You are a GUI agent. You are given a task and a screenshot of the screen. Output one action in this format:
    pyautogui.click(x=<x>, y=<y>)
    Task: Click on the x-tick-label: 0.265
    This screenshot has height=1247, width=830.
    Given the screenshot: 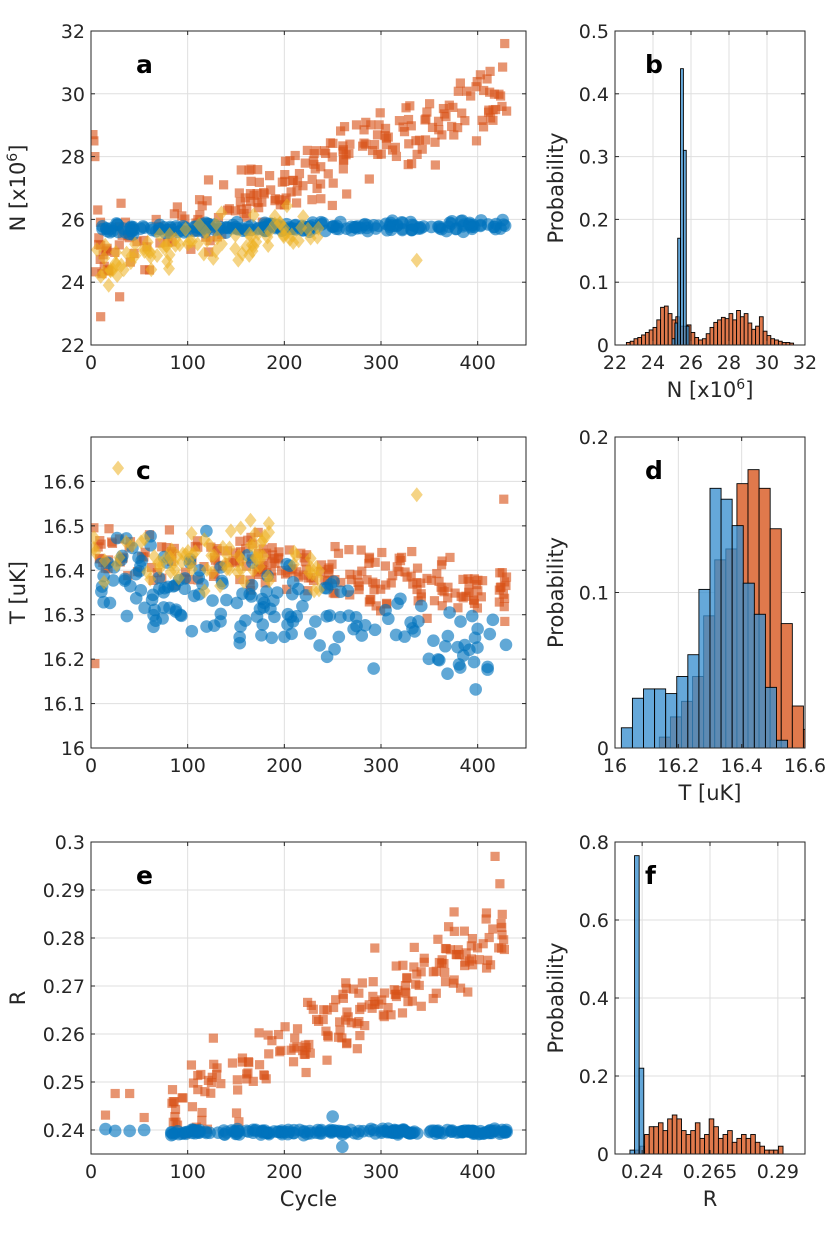 What is the action you would take?
    pyautogui.click(x=710, y=1172)
    